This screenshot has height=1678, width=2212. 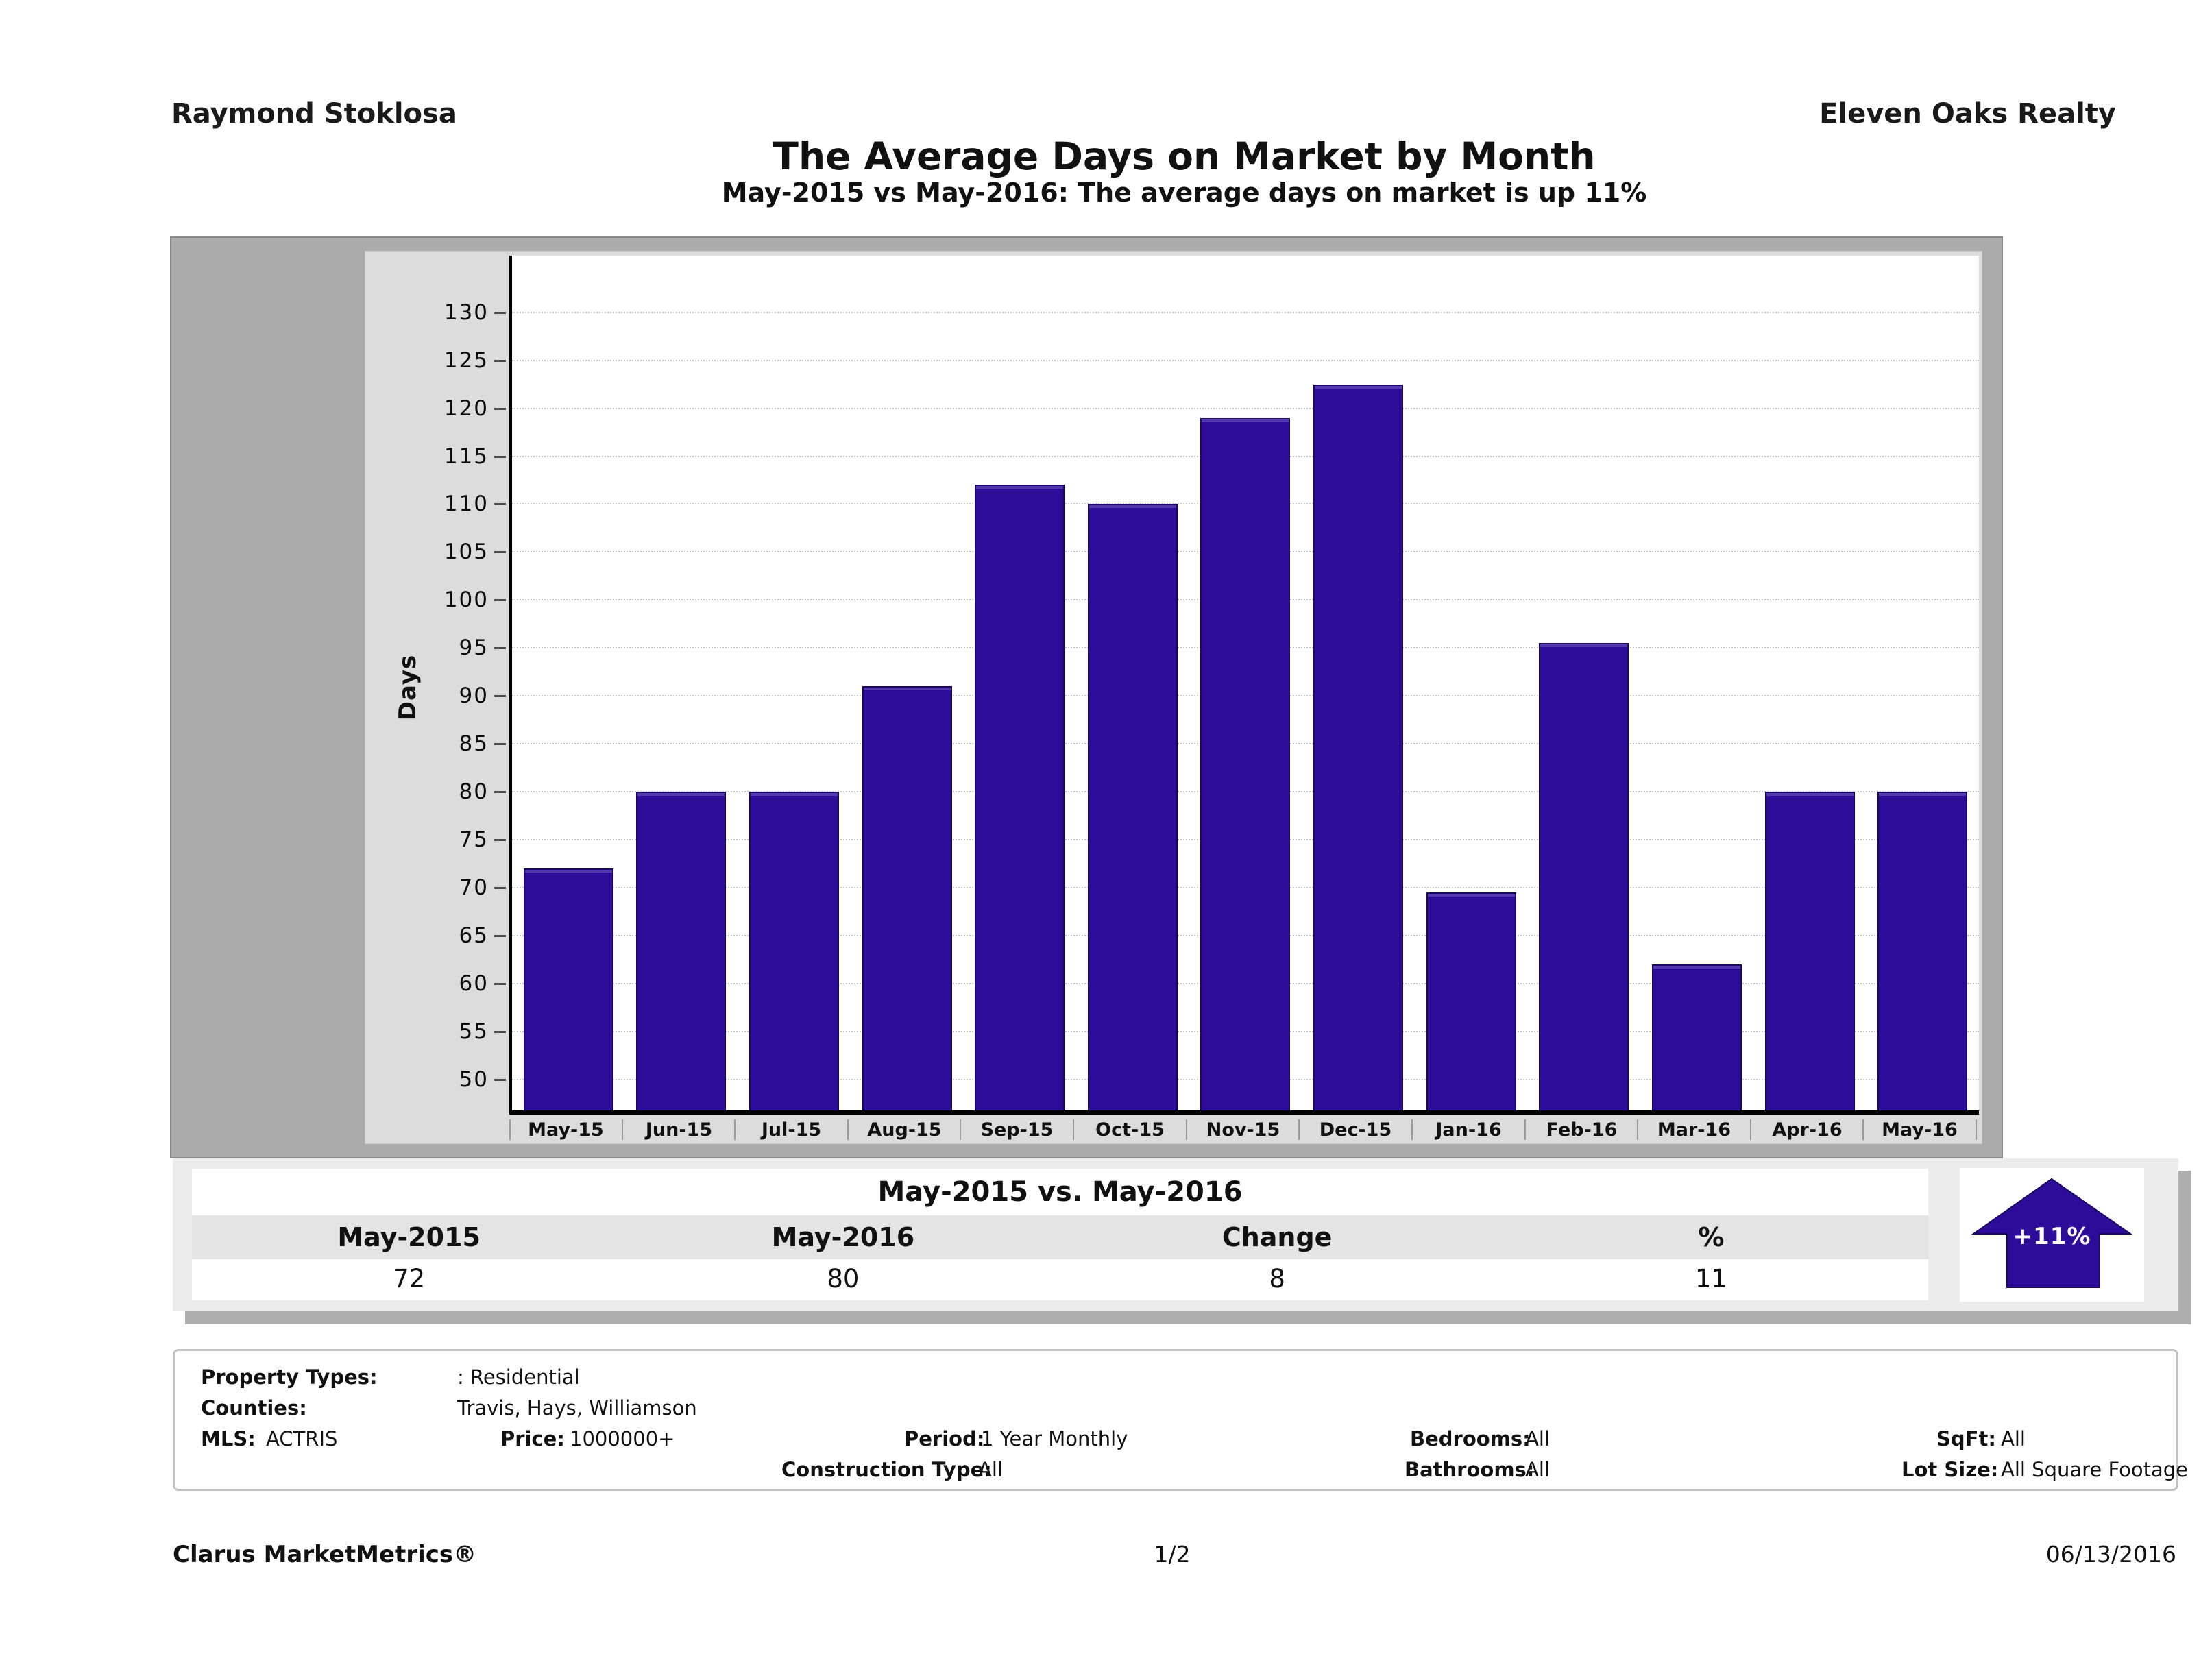 What do you see at coordinates (792, 1130) in the screenshot?
I see `x-label-Jul-15: Jul-15` at bounding box center [792, 1130].